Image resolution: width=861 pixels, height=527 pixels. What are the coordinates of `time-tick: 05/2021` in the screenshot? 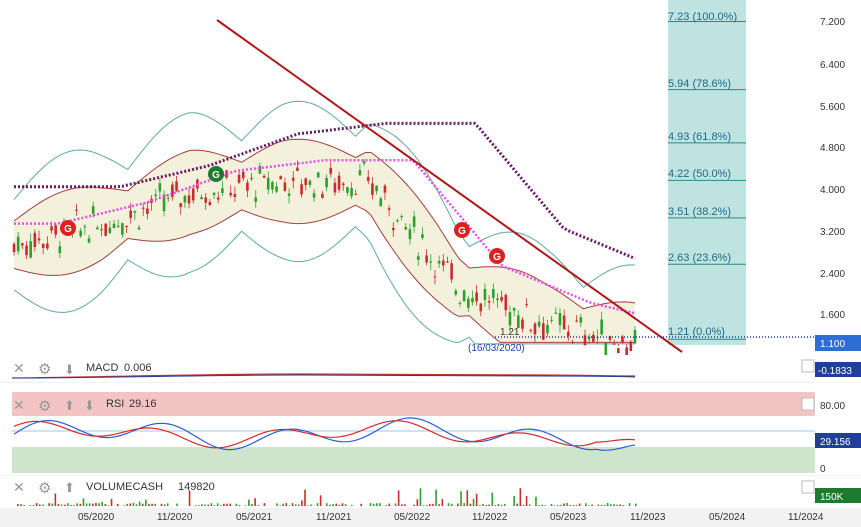 It's located at (254, 517).